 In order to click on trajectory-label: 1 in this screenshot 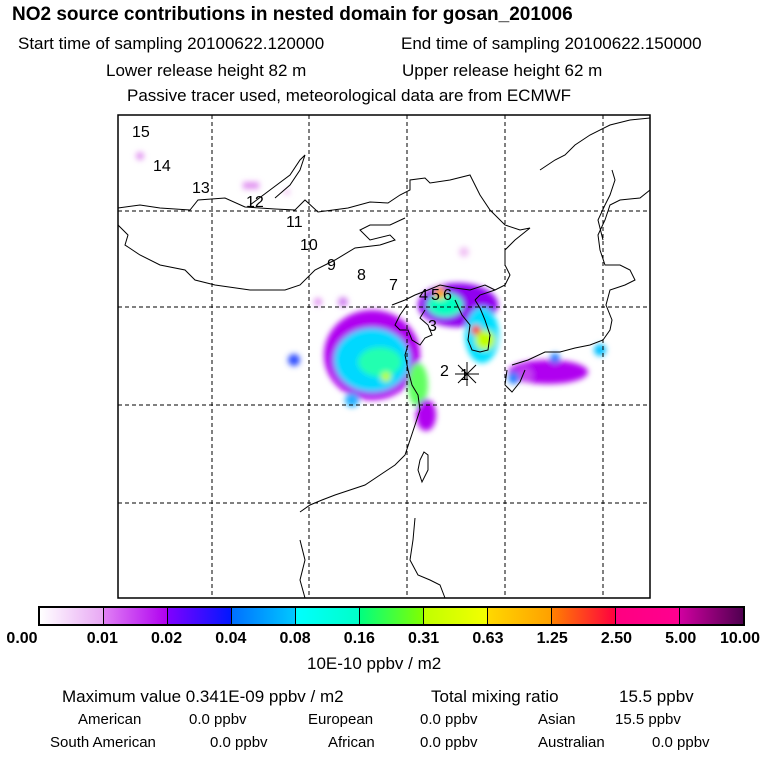, I will do `click(464, 375)`.